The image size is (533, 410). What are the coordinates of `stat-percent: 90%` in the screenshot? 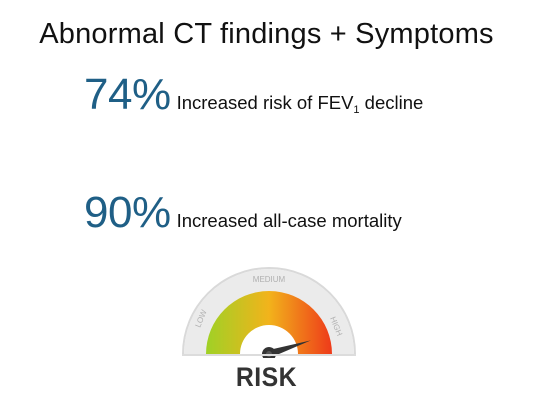 It's located at (127, 212).